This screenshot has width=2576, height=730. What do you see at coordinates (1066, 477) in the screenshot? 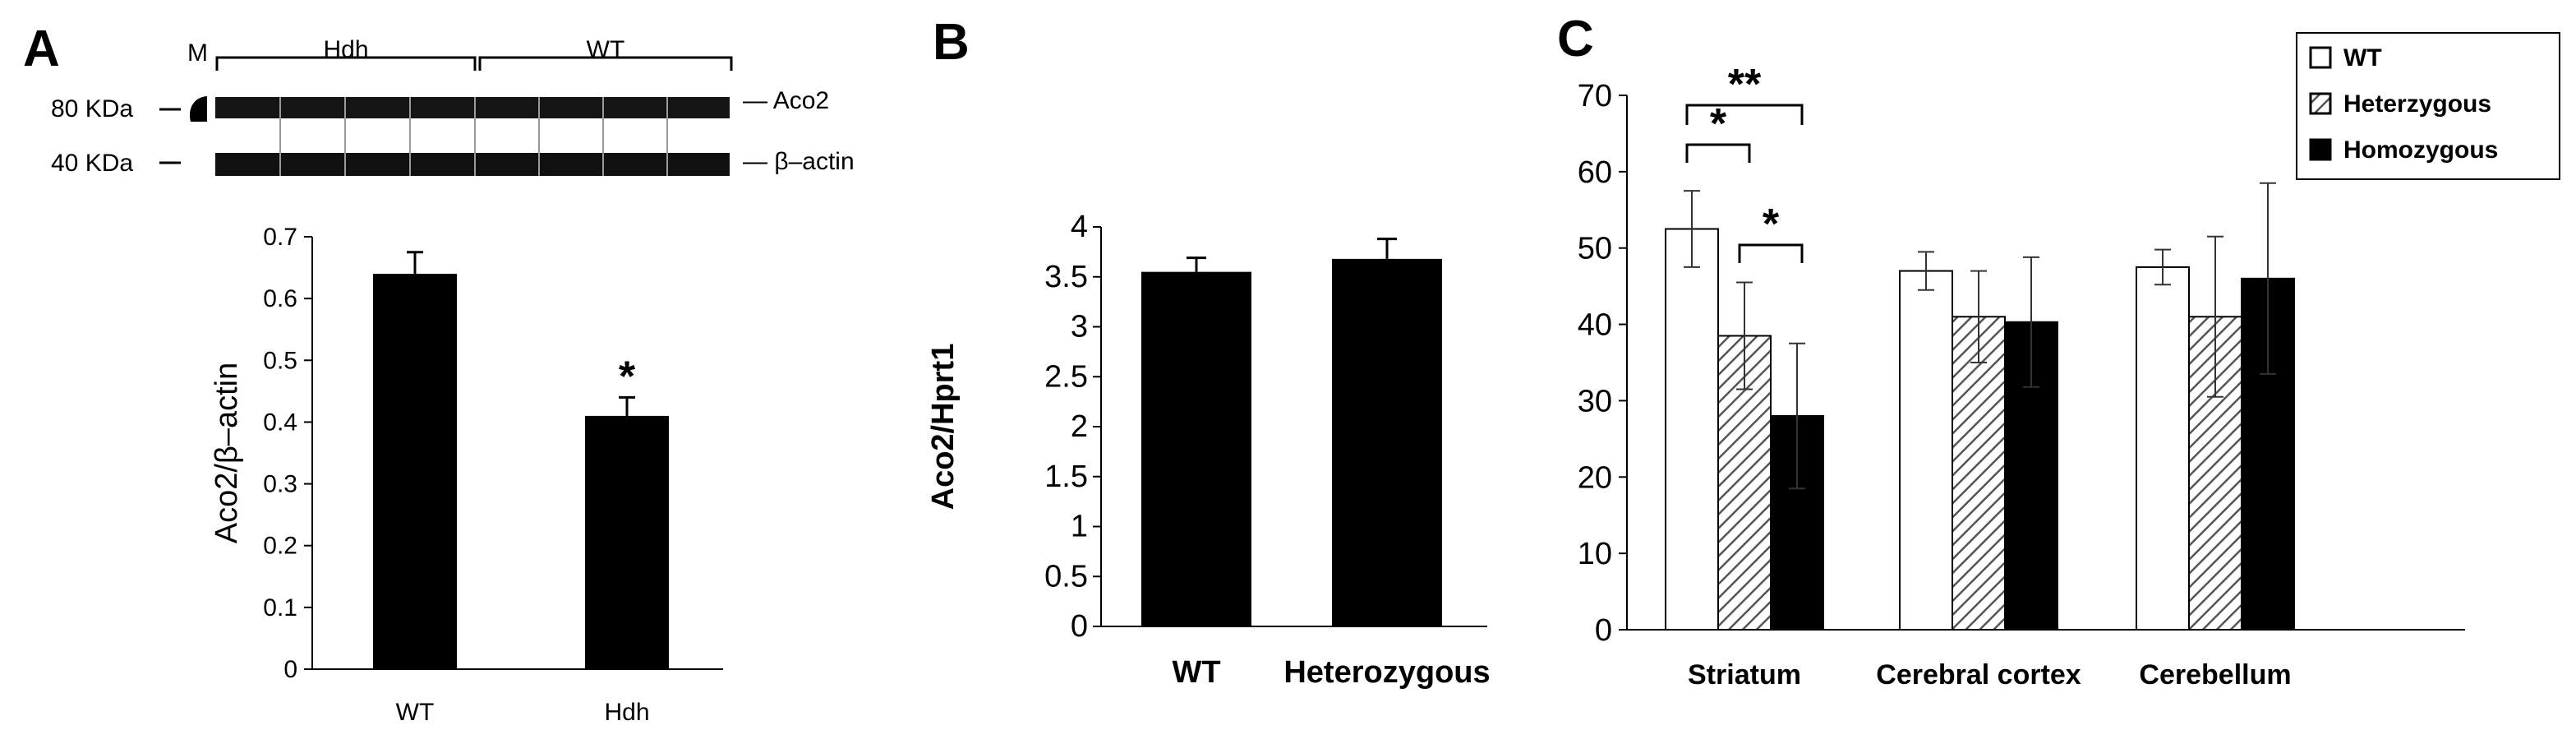
I see `y-tick-label-b: 1.5` at bounding box center [1066, 477].